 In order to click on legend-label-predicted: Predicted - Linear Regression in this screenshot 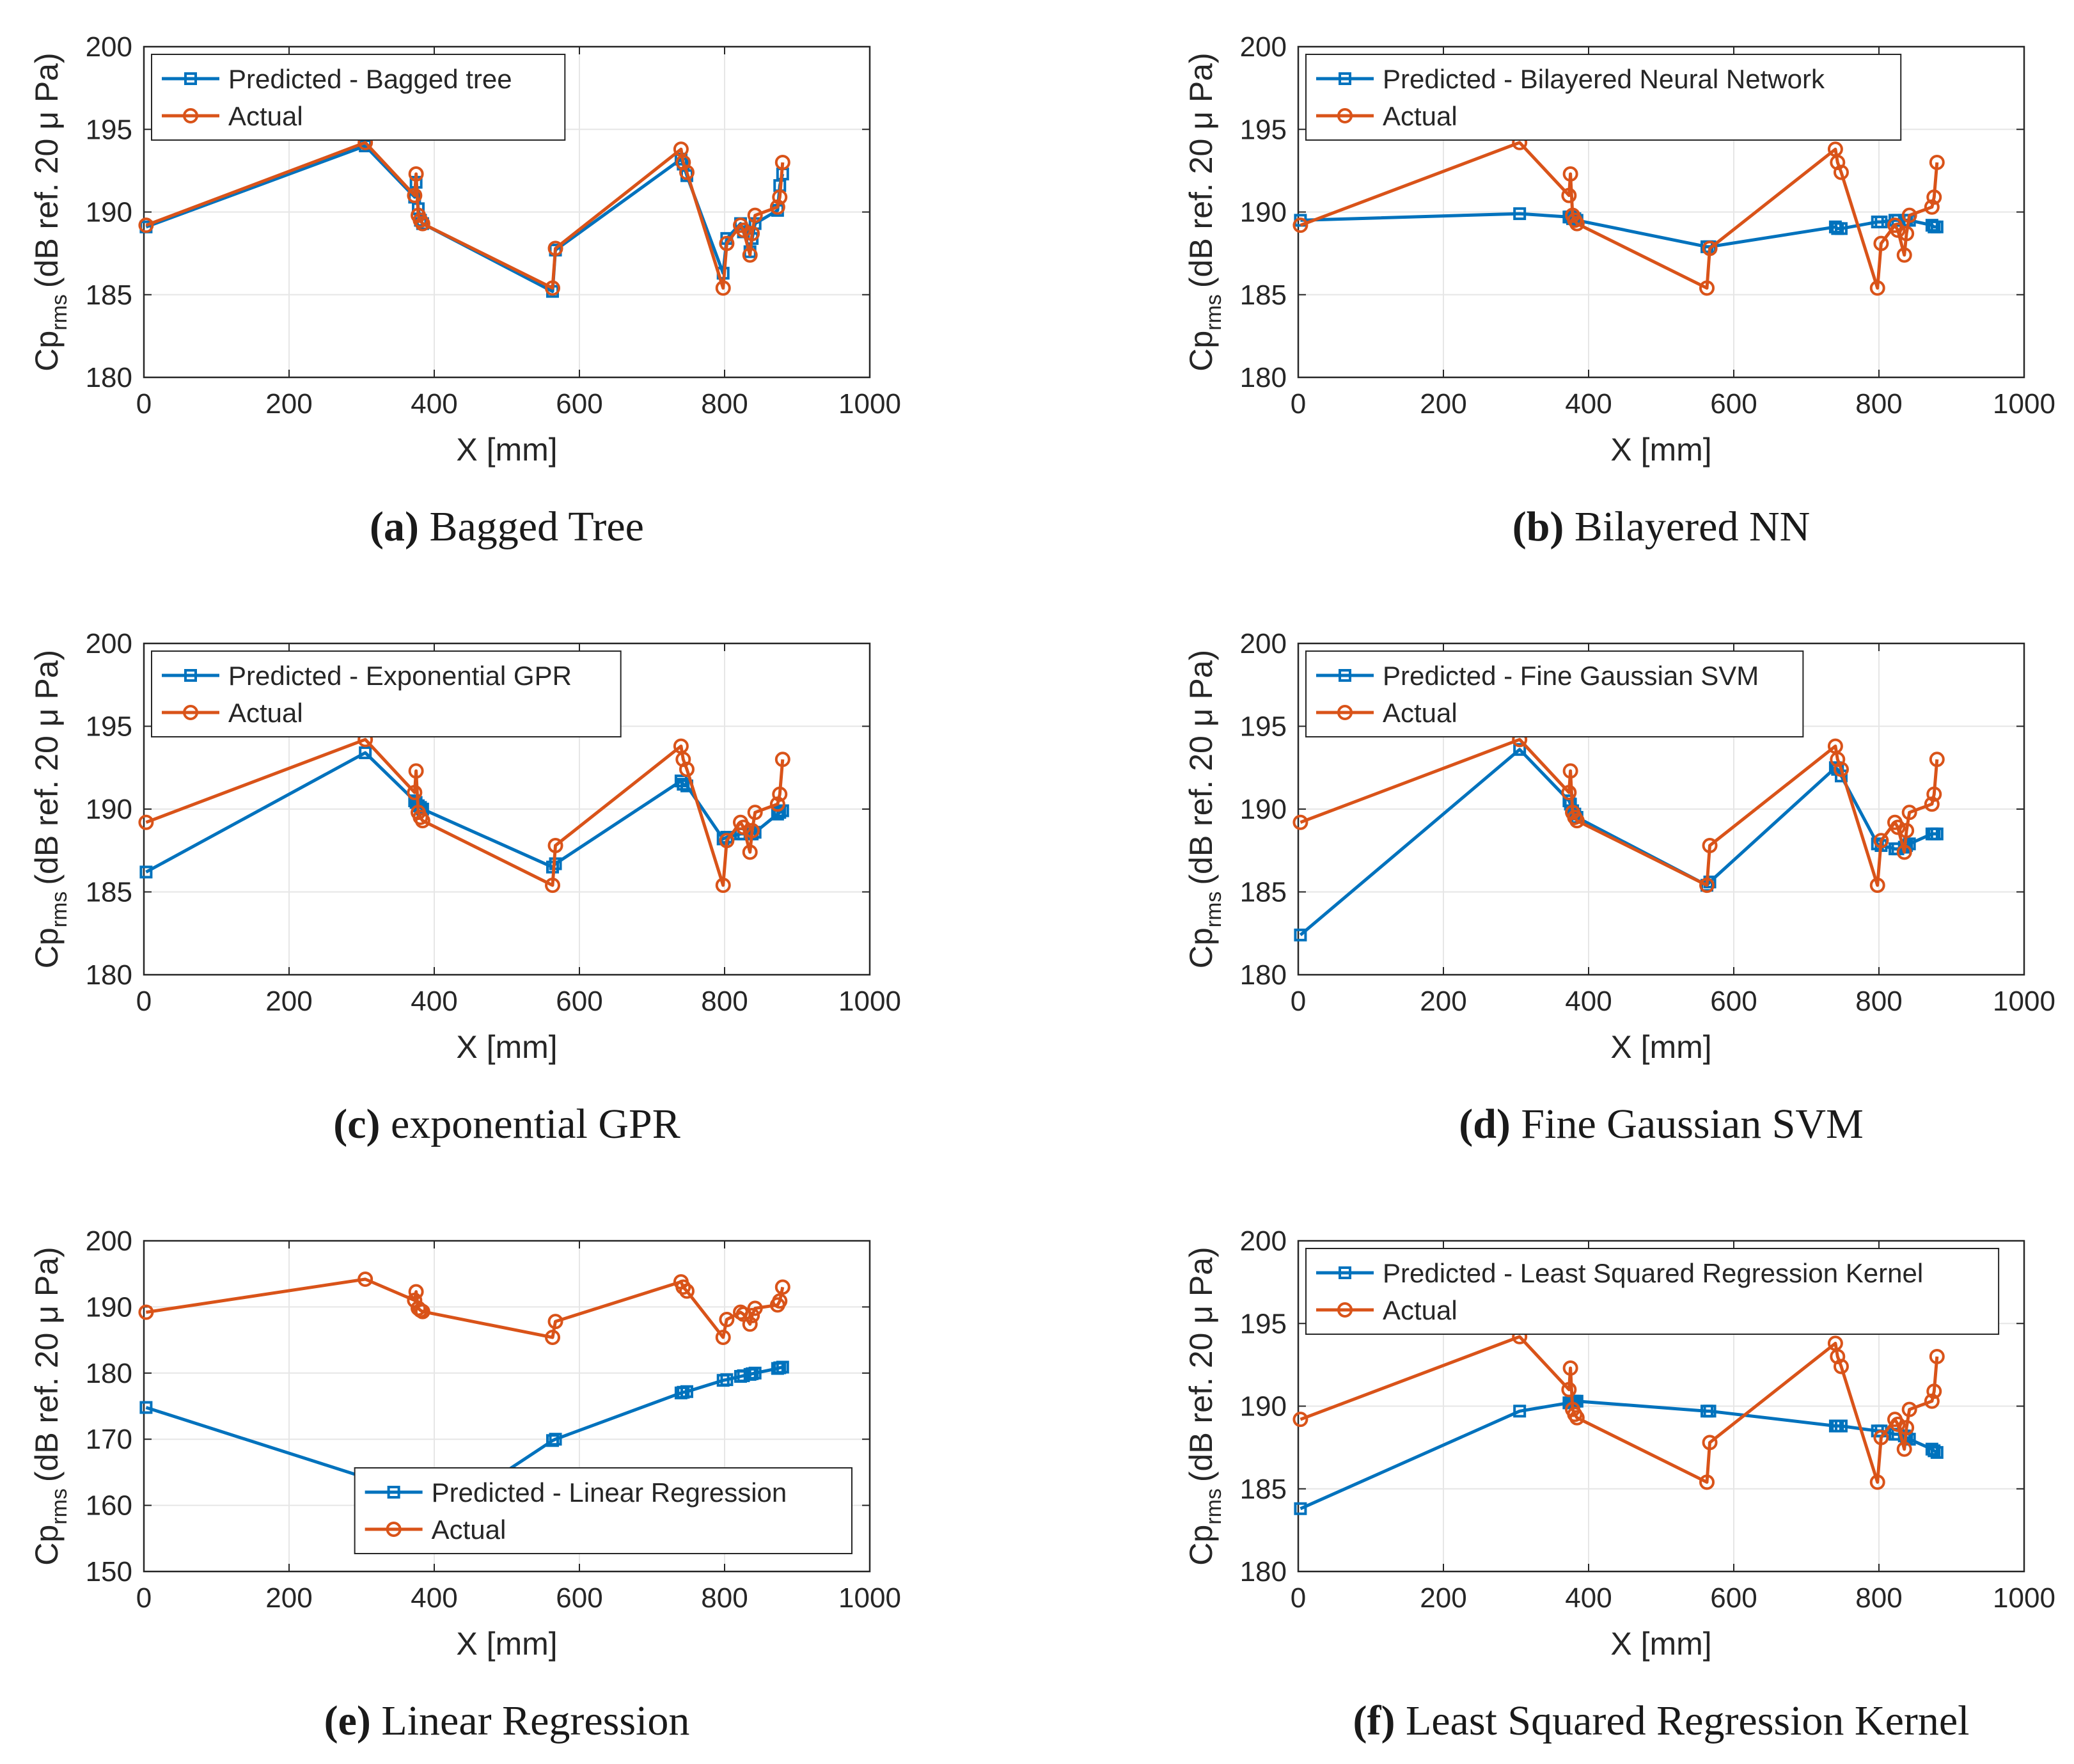, I will do `click(609, 1492)`.